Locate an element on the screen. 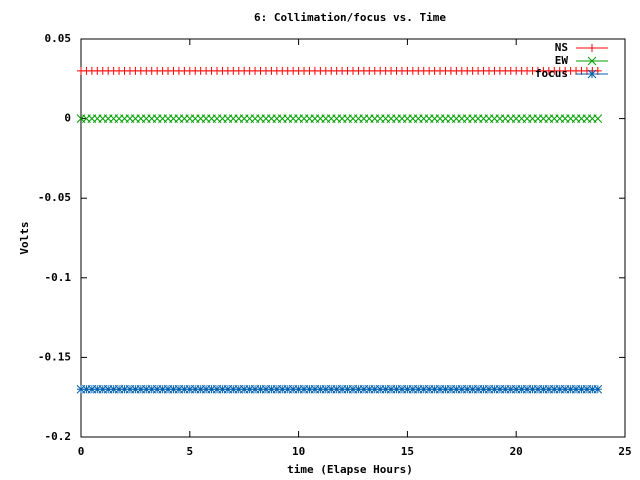 The image size is (640, 480). y-tick-label: -0.05 is located at coordinates (54, 197).